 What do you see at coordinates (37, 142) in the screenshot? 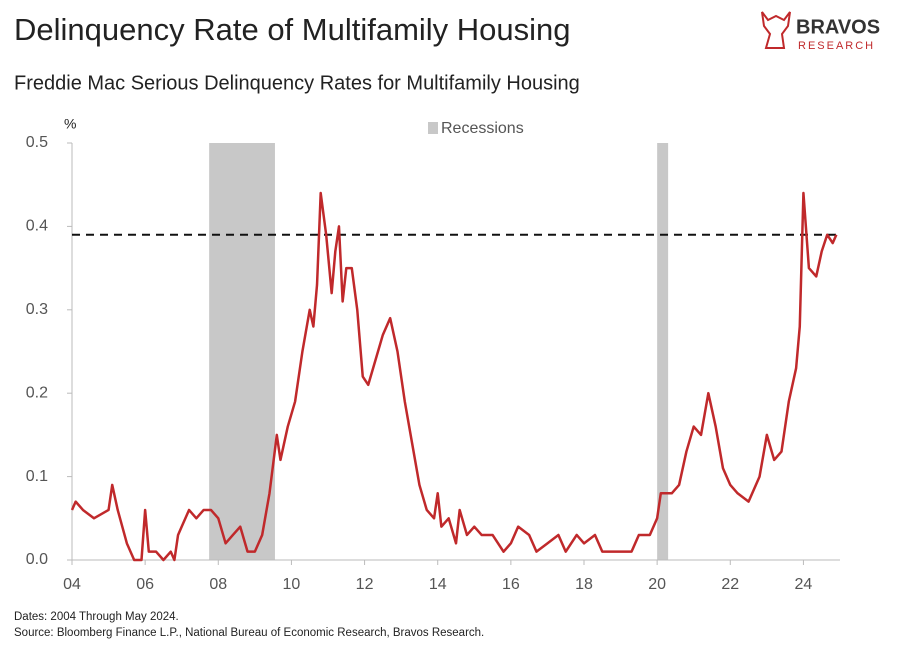
I see `y-tick-label: 0.5` at bounding box center [37, 142].